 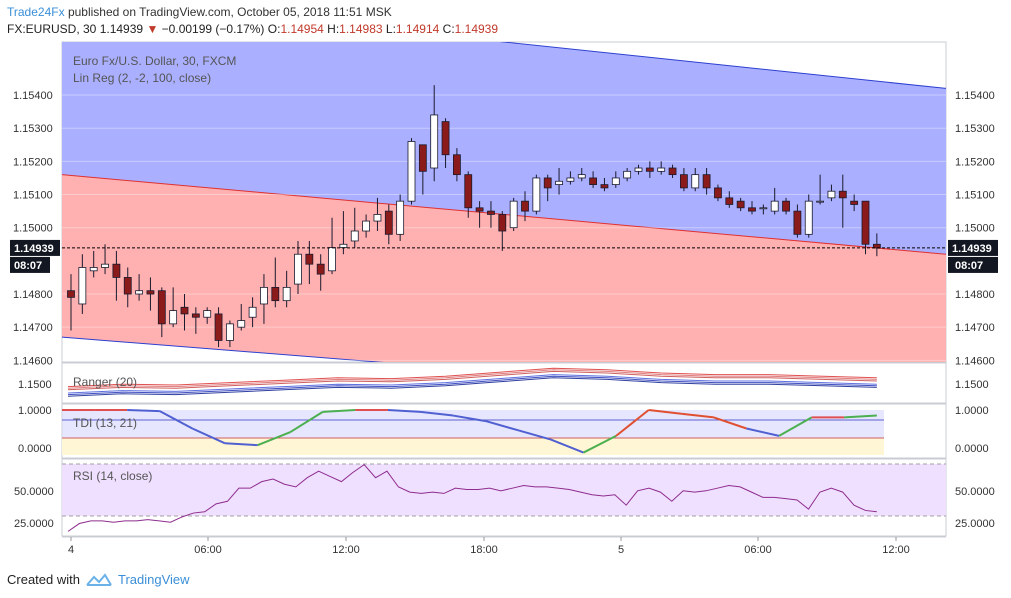 What do you see at coordinates (33, 328) in the screenshot?
I see `y-tick-label-left: 1.14700` at bounding box center [33, 328].